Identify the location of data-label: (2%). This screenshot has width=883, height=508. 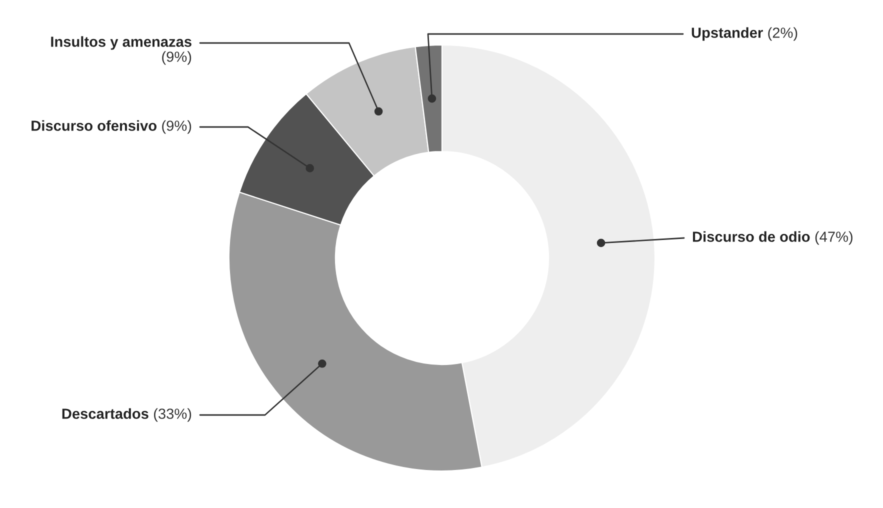
(783, 34).